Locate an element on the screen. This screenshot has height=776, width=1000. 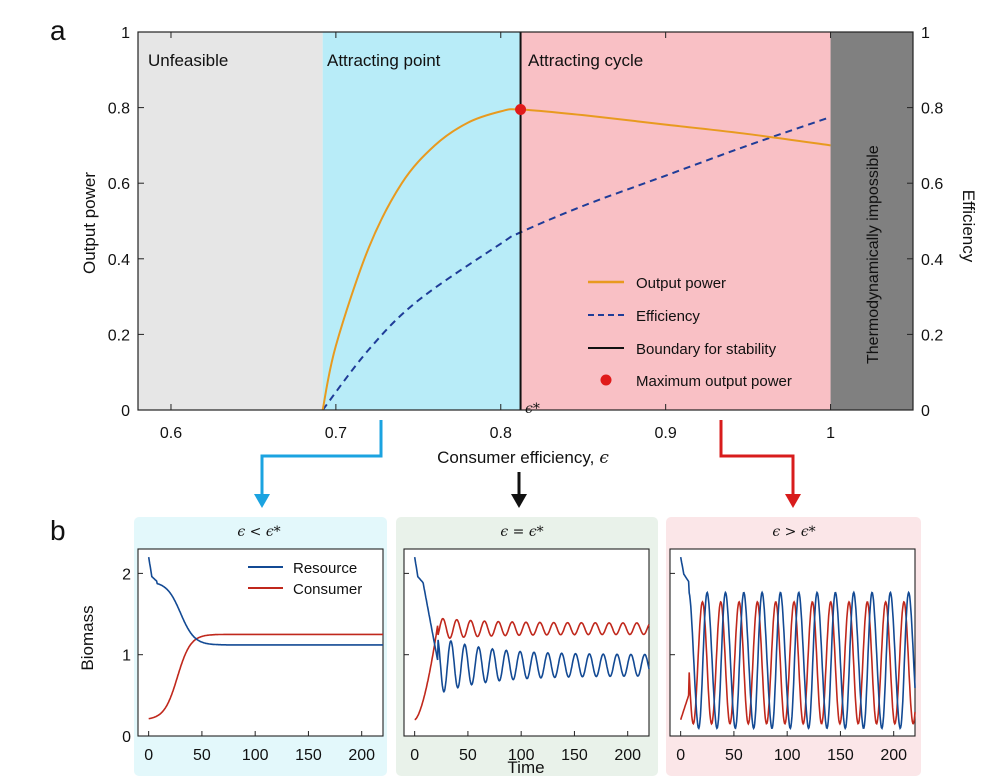
arrow-black-head is located at coordinates (519, 501).